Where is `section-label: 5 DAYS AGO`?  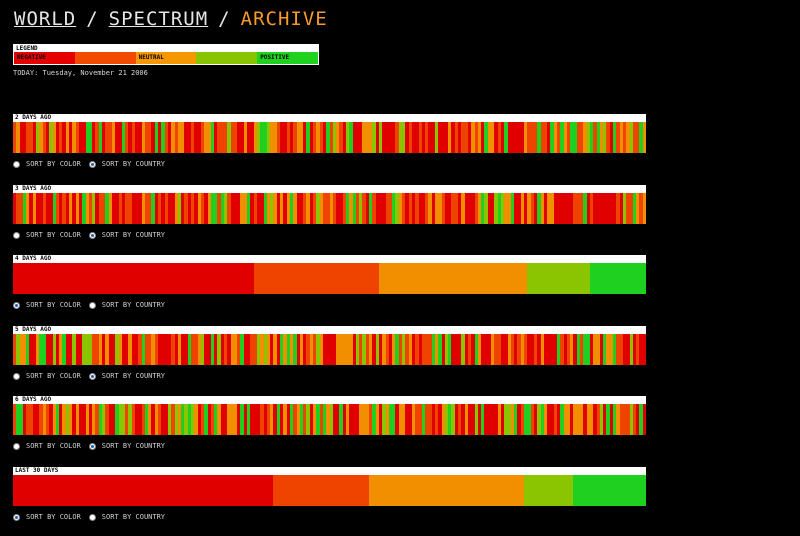
section-label: 5 DAYS AGO is located at coordinates (329, 329).